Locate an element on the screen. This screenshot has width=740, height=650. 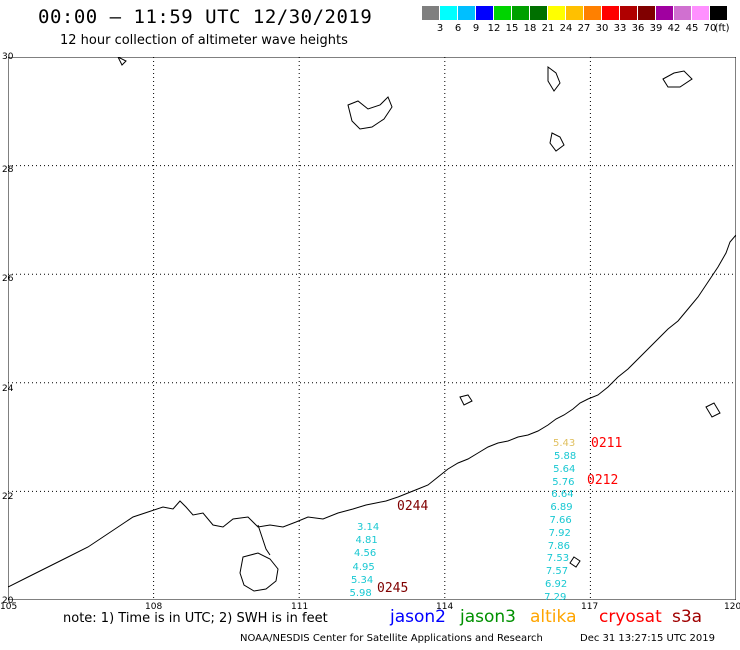
latitude-label: 22 is located at coordinates (8, 497).